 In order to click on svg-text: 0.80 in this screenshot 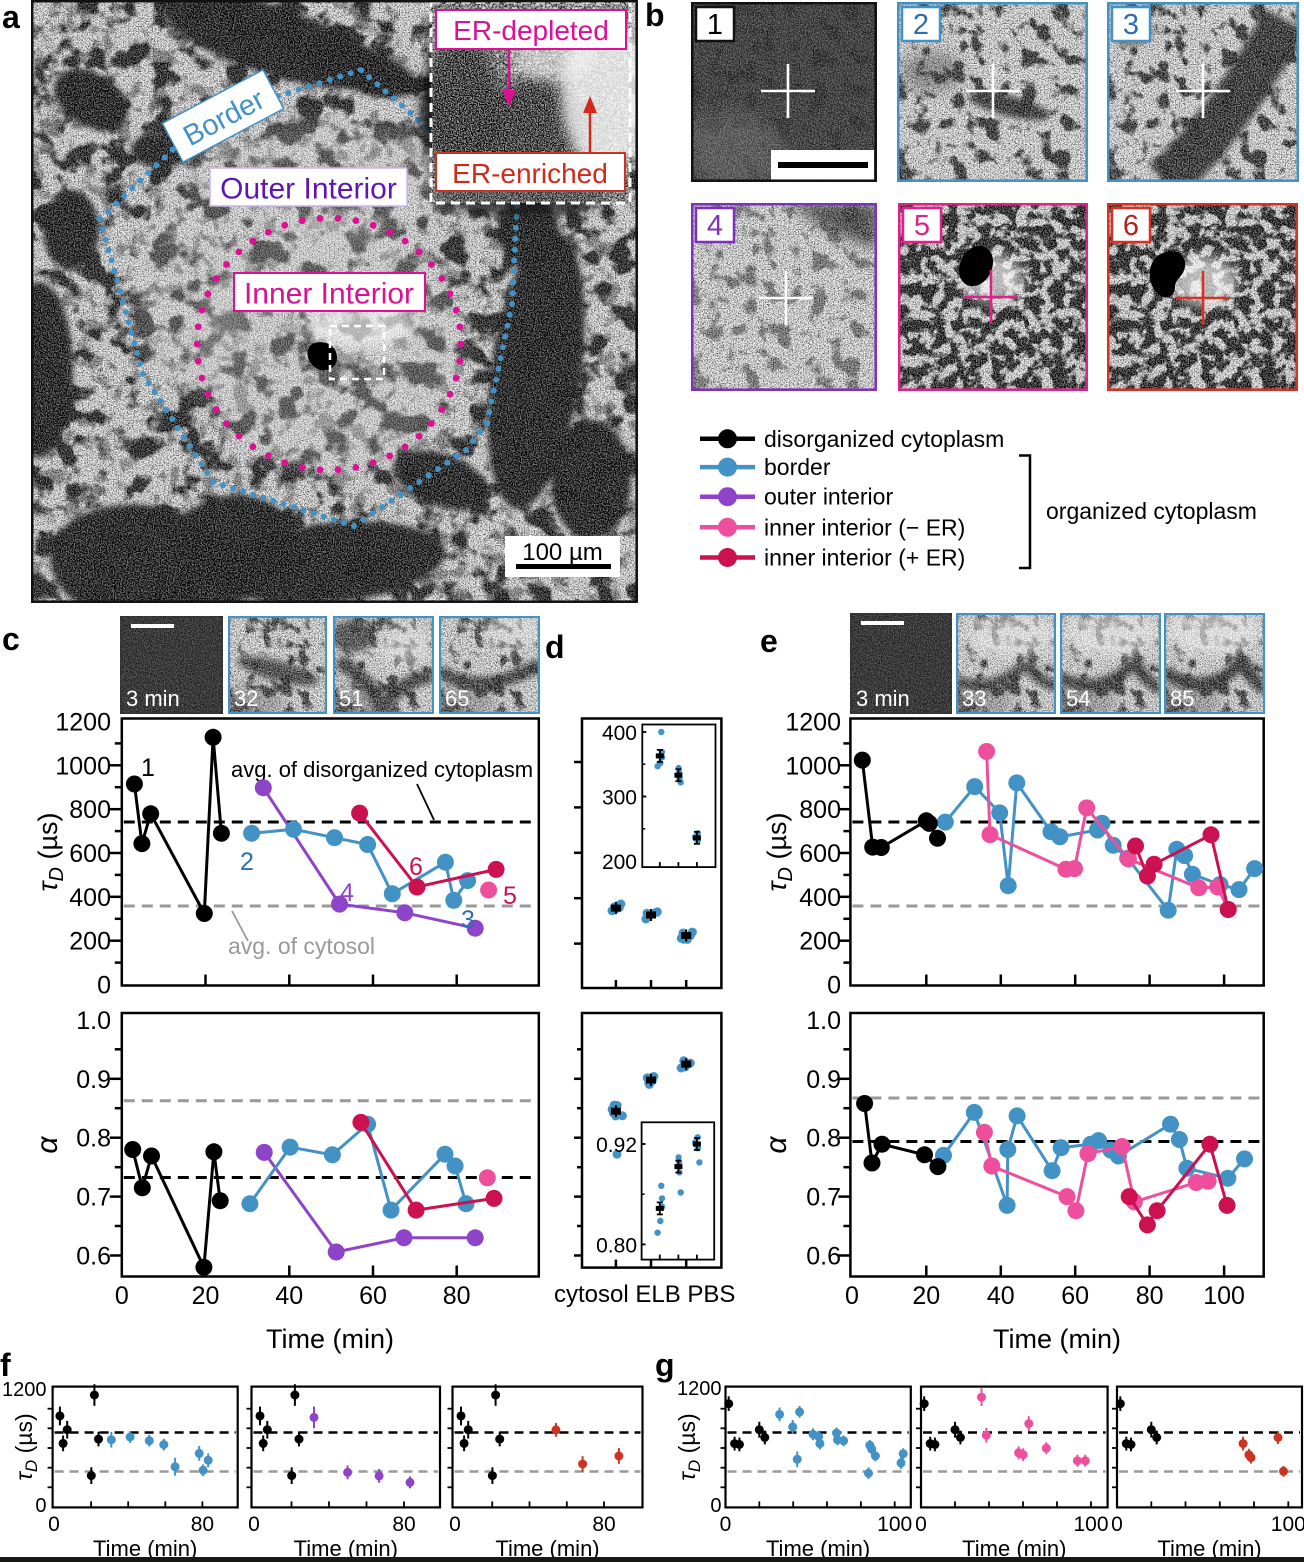, I will do `click(616, 1245)`.